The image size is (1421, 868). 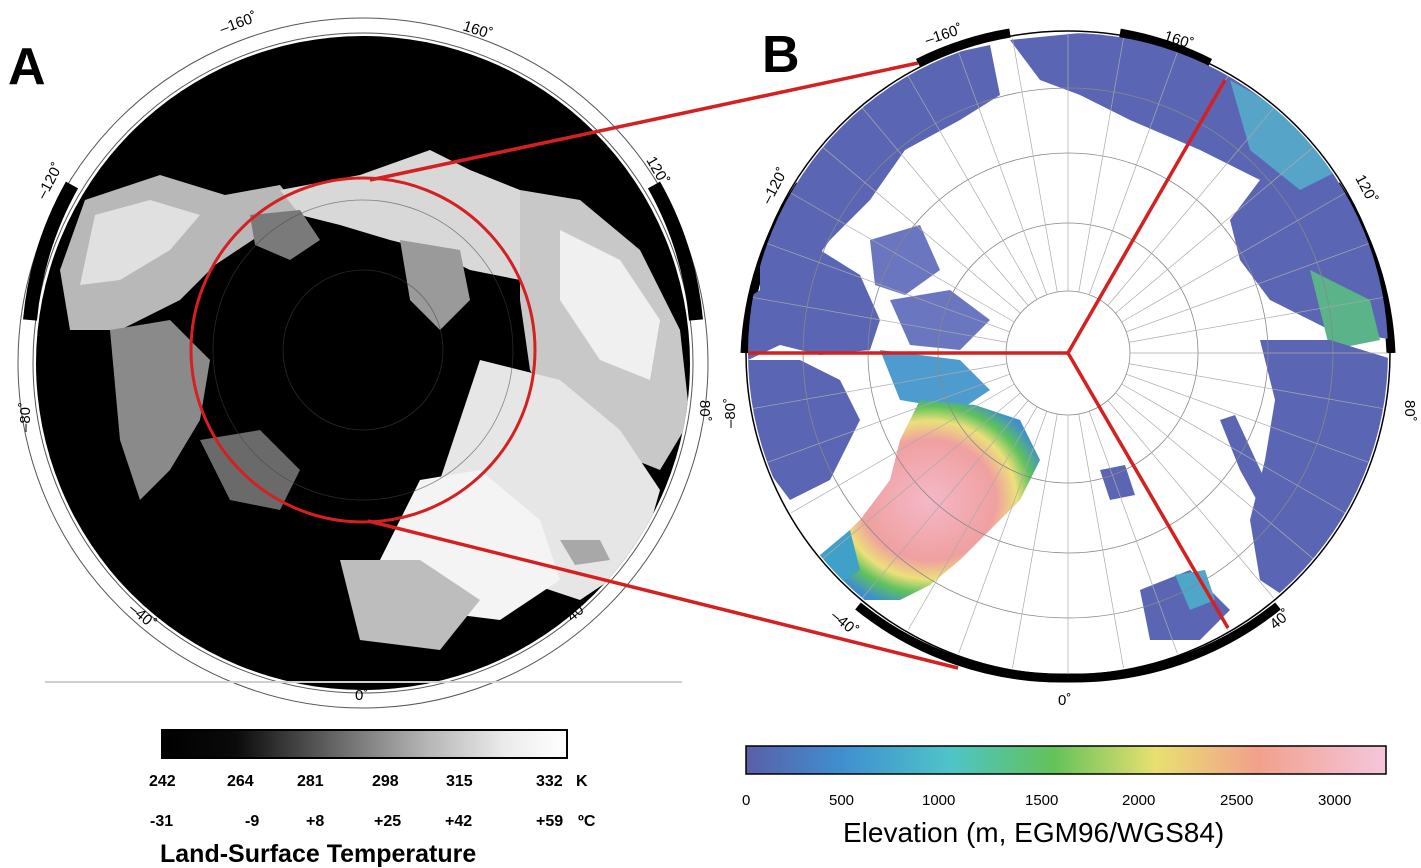 I want to click on lon-label-a-80: 80˚, so click(x=704, y=411).